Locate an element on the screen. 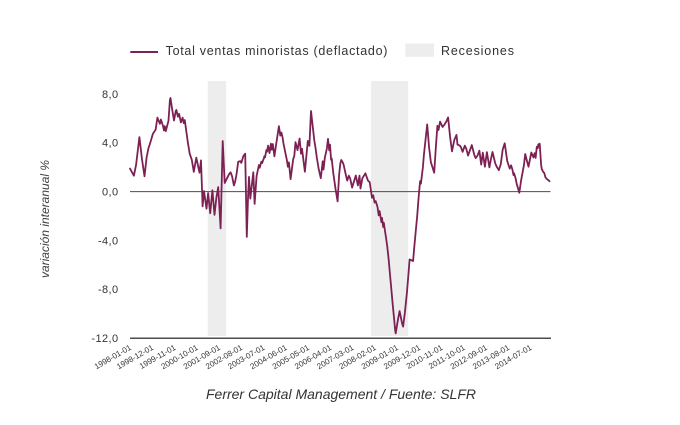  svg-text: -4,0 is located at coordinates (108, 241).